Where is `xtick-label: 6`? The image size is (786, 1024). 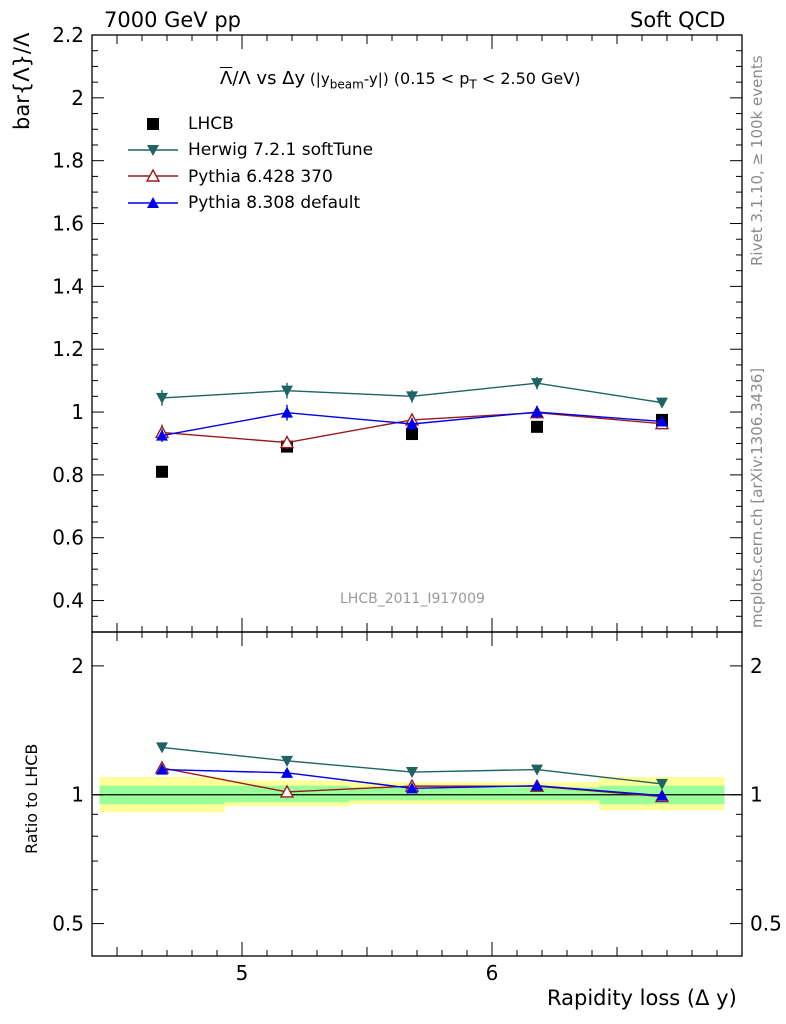 xtick-label: 6 is located at coordinates (492, 973).